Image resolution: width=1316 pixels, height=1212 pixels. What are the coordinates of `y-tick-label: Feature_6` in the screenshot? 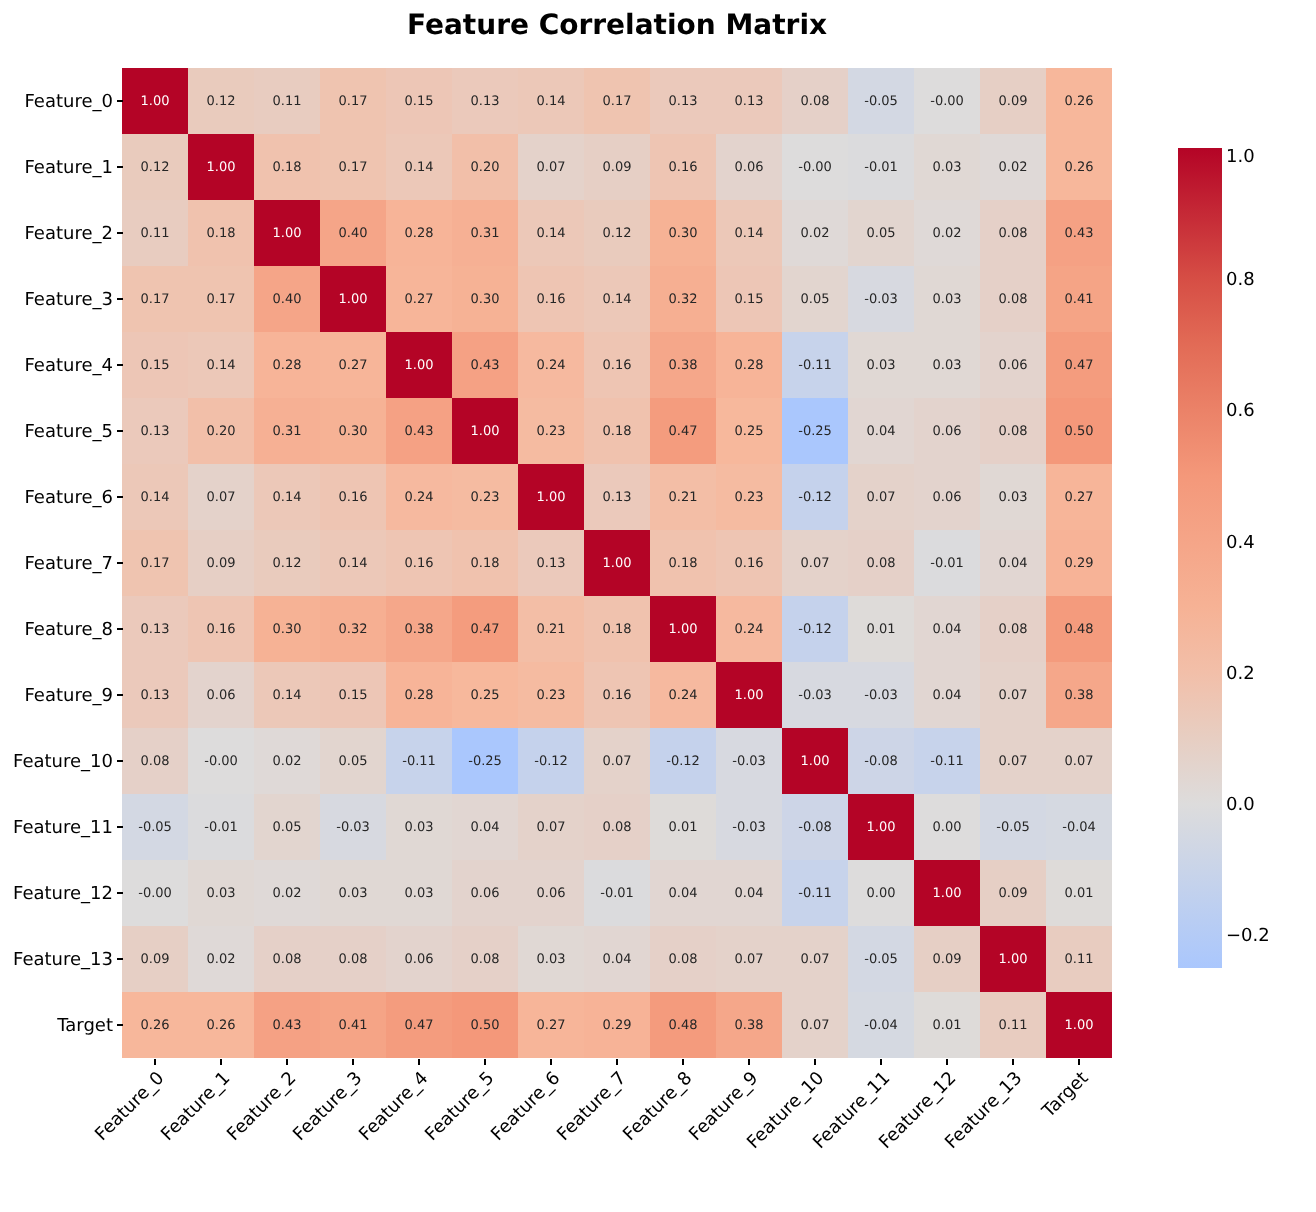 It's located at (69, 499).